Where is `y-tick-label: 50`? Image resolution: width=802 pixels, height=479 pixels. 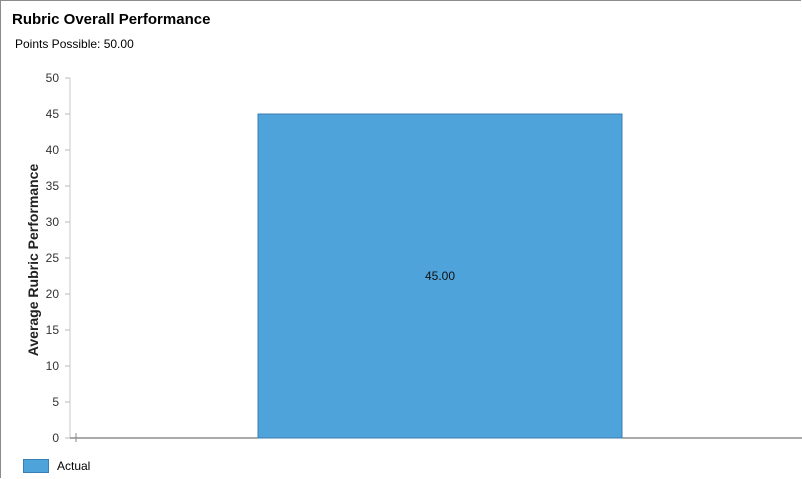
y-tick-label: 50 is located at coordinates (53, 78).